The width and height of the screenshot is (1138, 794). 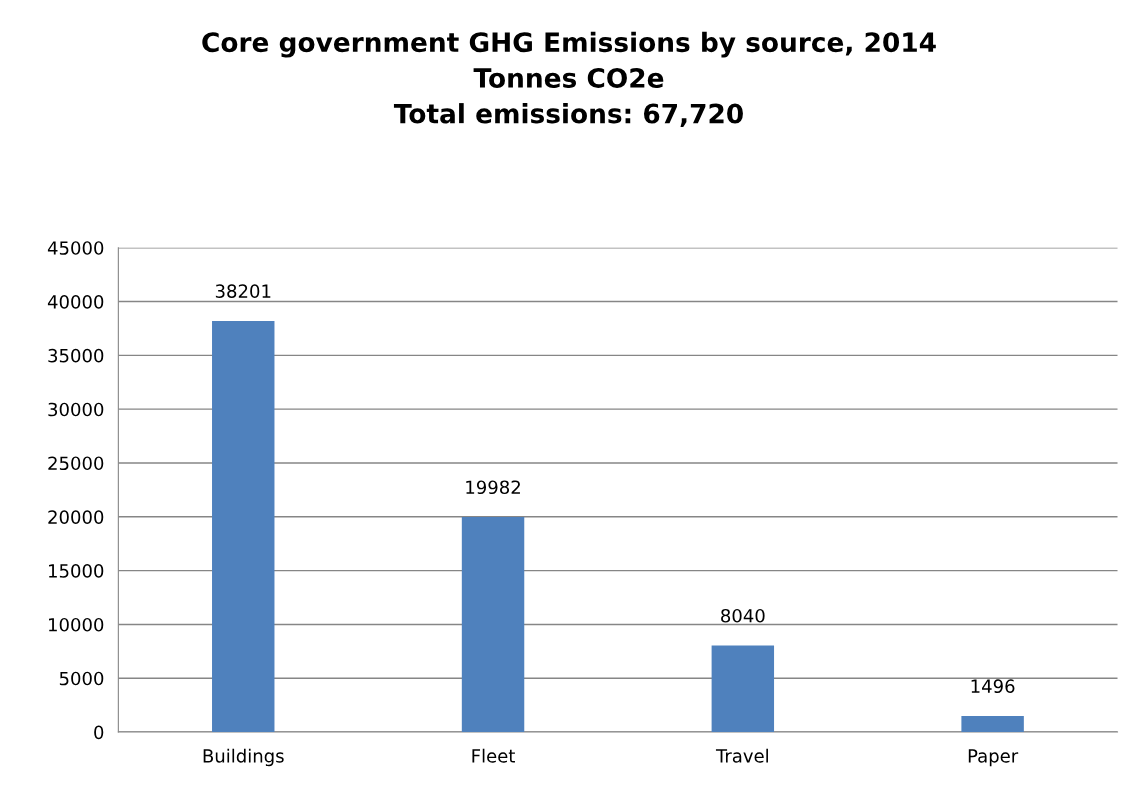 I want to click on y-tick-label: 30000, so click(x=76, y=409).